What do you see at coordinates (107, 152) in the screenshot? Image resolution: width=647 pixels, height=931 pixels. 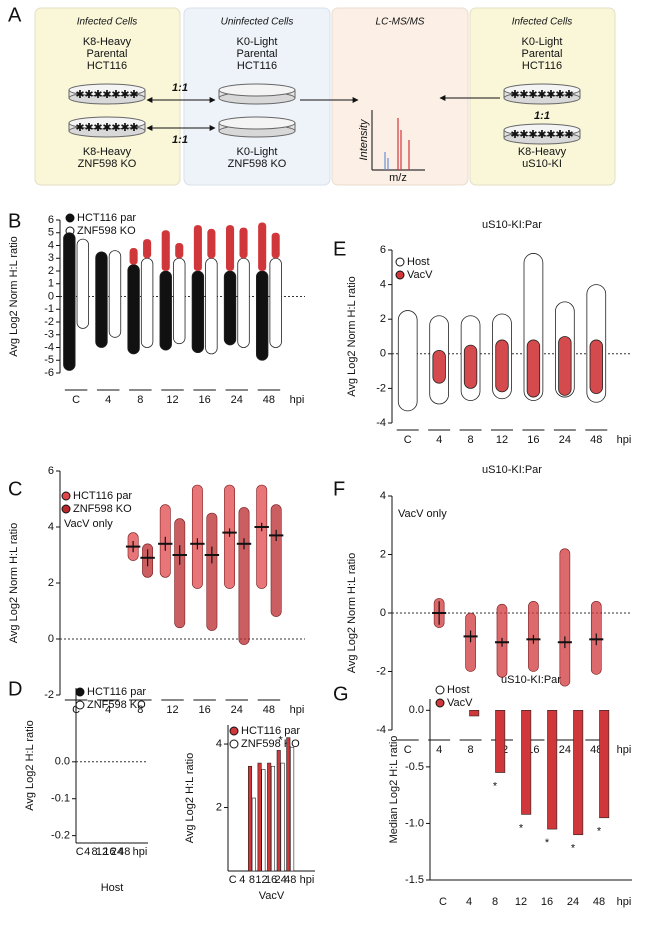 I see `cell-label: K8-Heavy` at bounding box center [107, 152].